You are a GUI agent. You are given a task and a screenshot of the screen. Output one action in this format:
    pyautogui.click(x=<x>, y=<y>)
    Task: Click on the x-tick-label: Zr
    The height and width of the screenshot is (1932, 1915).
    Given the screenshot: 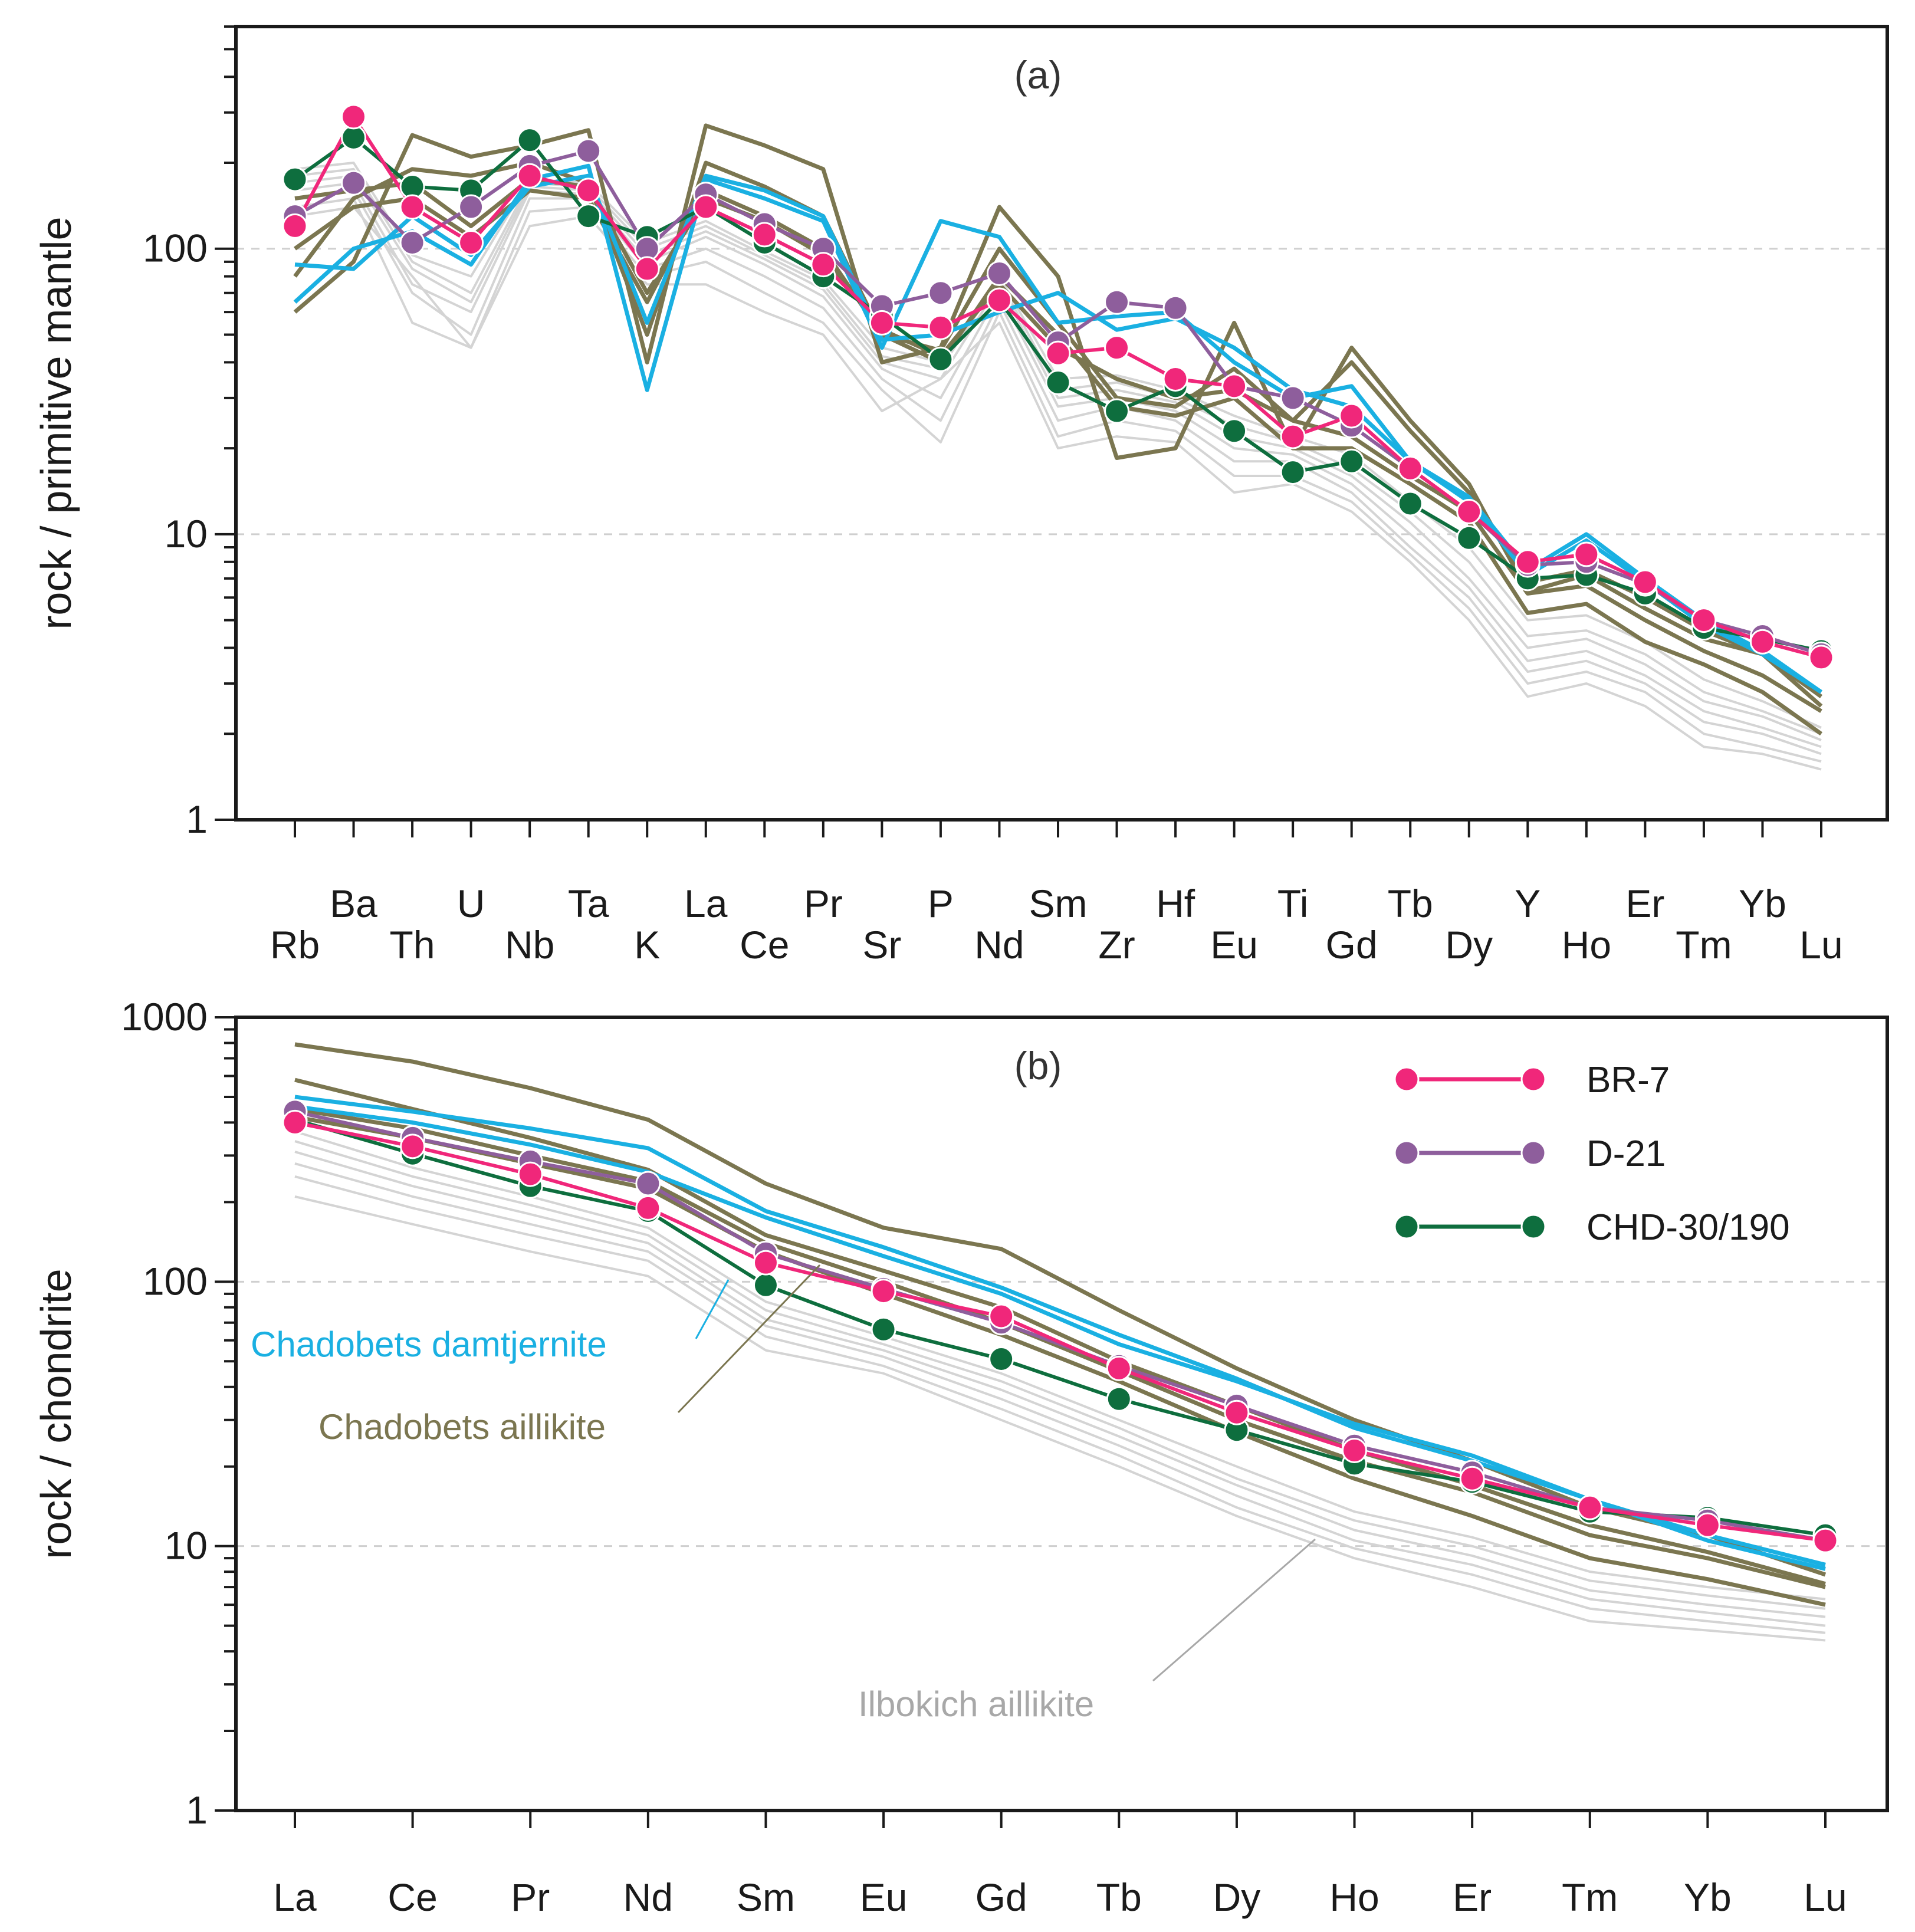 What is the action you would take?
    pyautogui.click(x=1116, y=945)
    